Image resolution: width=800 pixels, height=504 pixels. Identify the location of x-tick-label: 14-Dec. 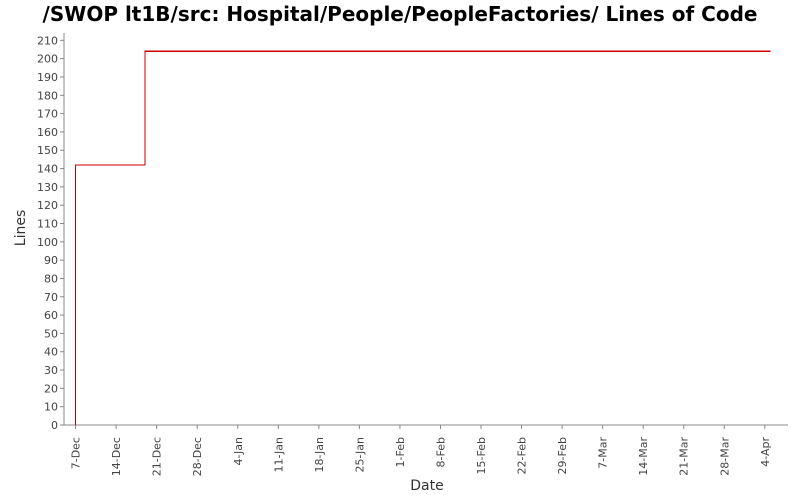
(116, 456).